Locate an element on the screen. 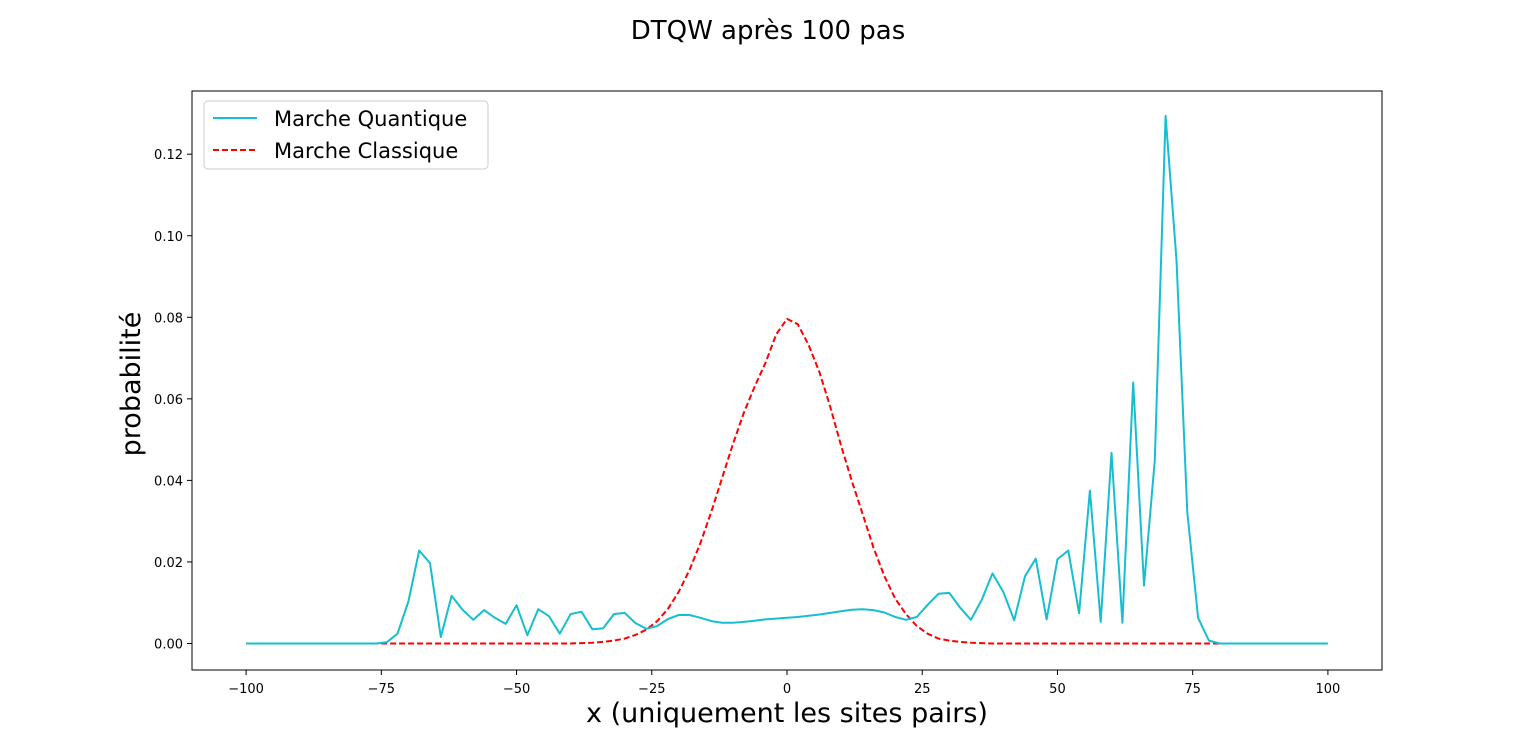  chart-title: DTQW après 100 pas is located at coordinates (768, 31).